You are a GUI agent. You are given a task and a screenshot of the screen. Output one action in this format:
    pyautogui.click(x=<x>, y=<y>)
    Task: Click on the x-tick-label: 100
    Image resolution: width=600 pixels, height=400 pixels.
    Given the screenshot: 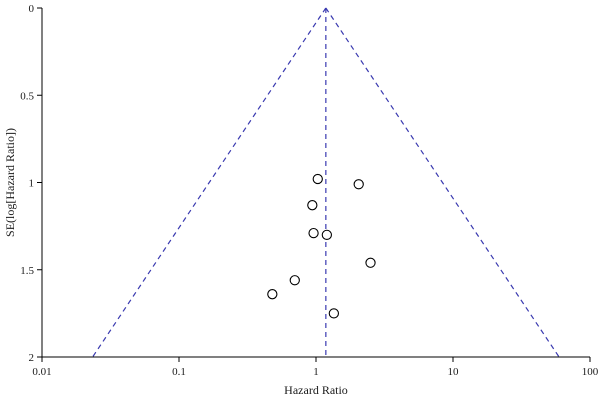 What is the action you would take?
    pyautogui.click(x=590, y=372)
    